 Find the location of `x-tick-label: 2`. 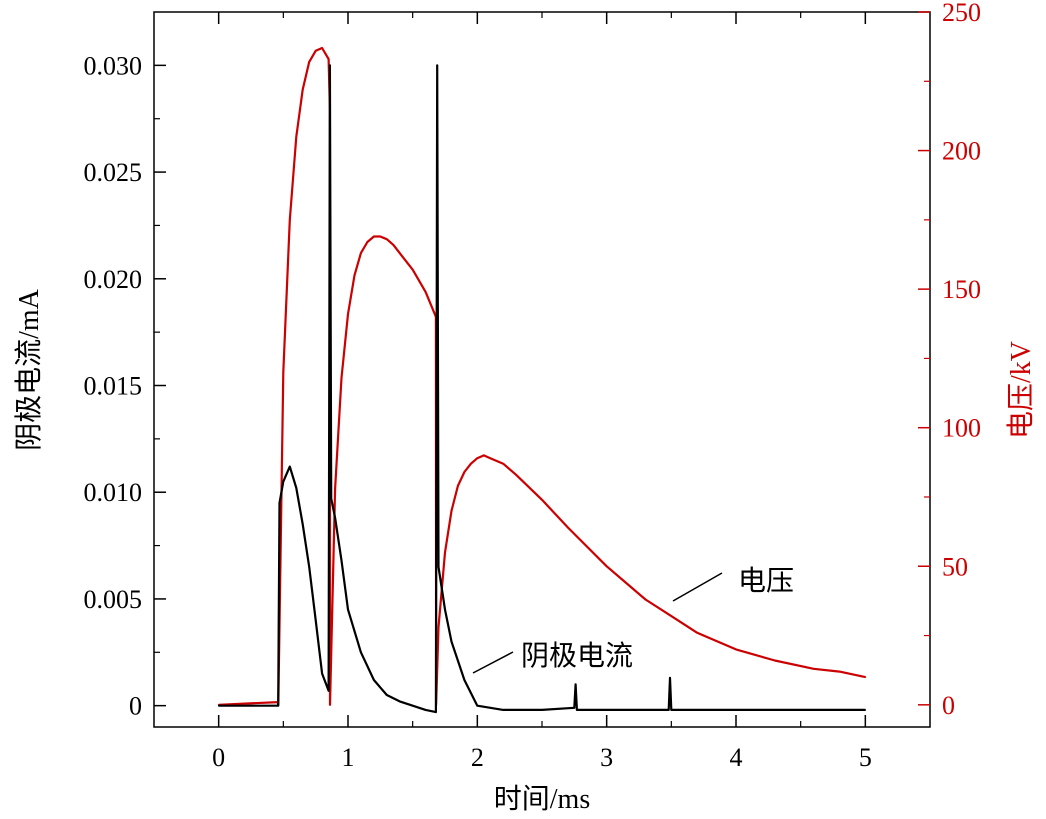

x-tick-label: 2 is located at coordinates (477, 757).